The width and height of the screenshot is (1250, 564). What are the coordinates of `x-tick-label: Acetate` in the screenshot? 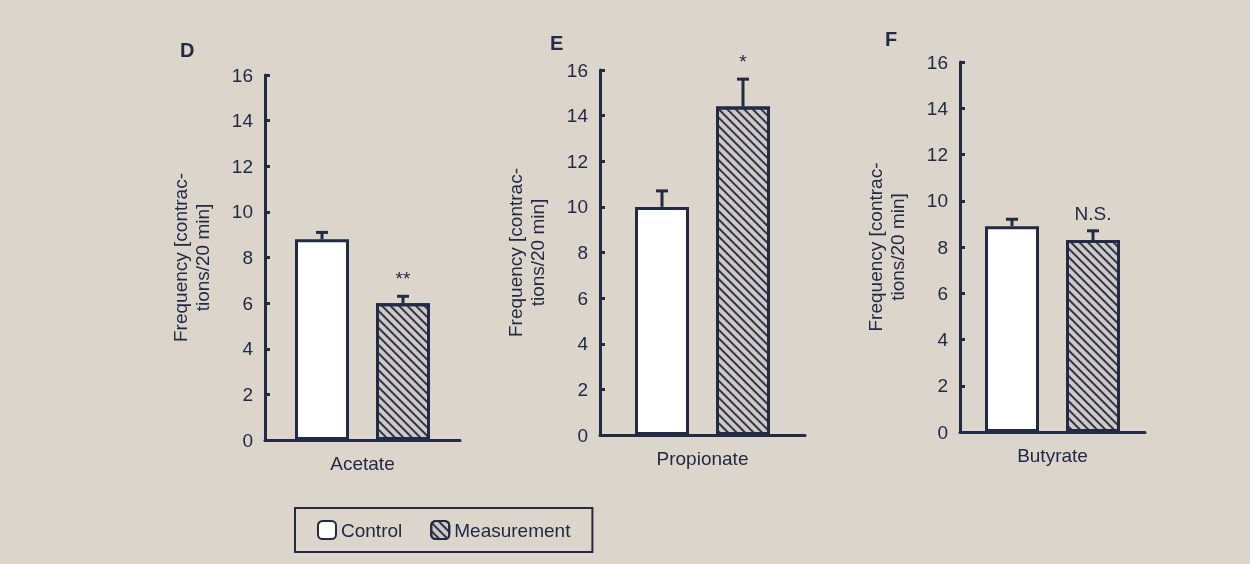 It's located at (362, 463).